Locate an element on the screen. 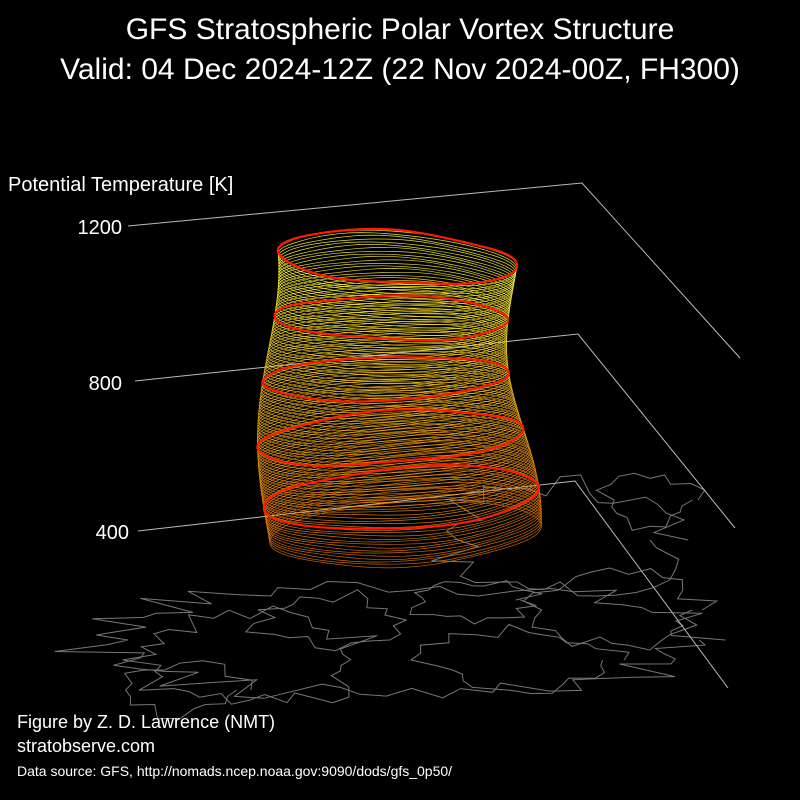 This screenshot has height=800, width=800. credit-site: stratobserve.com is located at coordinates (86, 746).